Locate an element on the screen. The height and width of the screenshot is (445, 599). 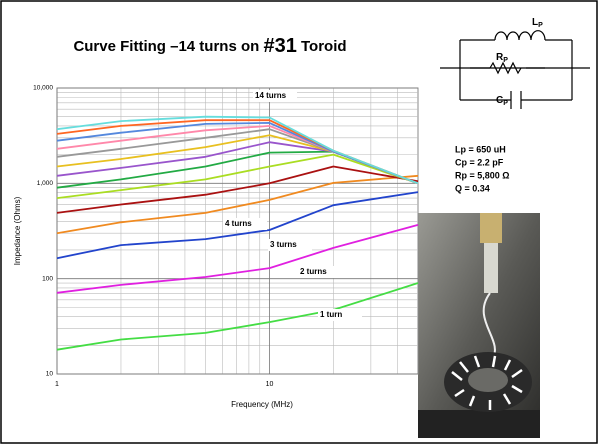
series-label: 3 turns is located at coordinates (283, 244).